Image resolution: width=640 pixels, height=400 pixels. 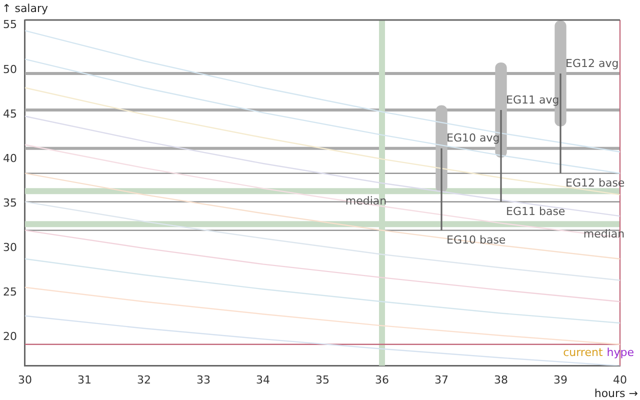 What do you see at coordinates (9, 158) in the screenshot?
I see `y-tick-label: 40` at bounding box center [9, 158].